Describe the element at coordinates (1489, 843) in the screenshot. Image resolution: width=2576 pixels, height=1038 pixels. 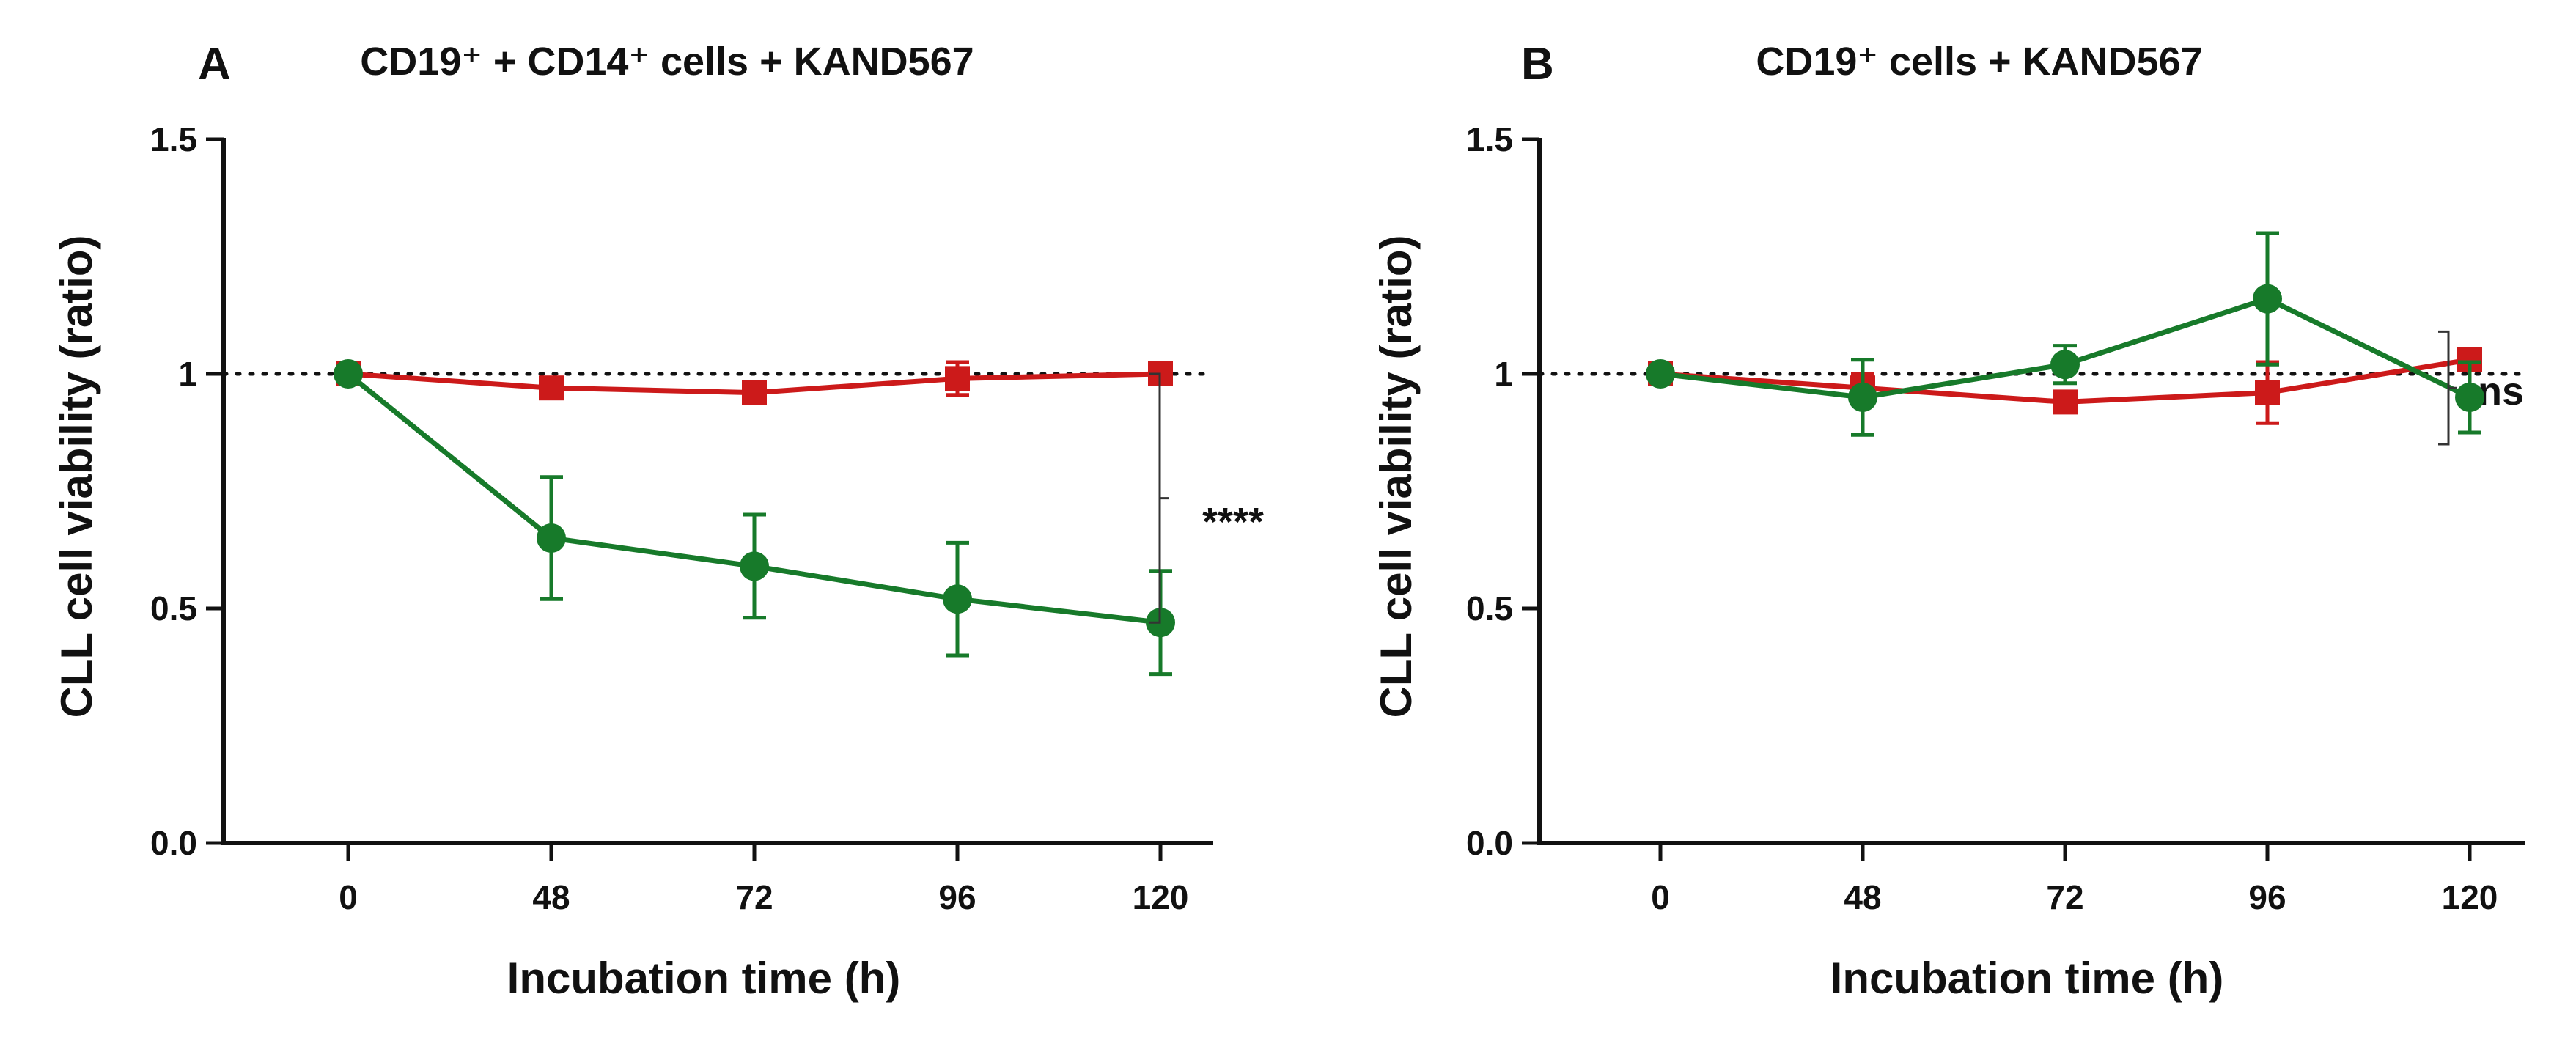
I see `panel-b-y-tick-label: 0.0` at that location.